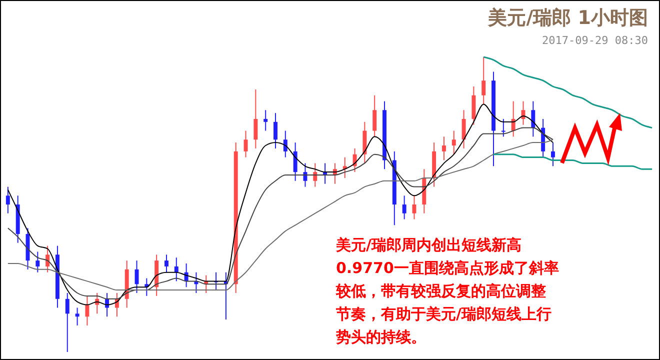 This screenshot has height=360, width=660. I want to click on chart-title: 美元/瑞郎 1小时图, so click(567, 18).